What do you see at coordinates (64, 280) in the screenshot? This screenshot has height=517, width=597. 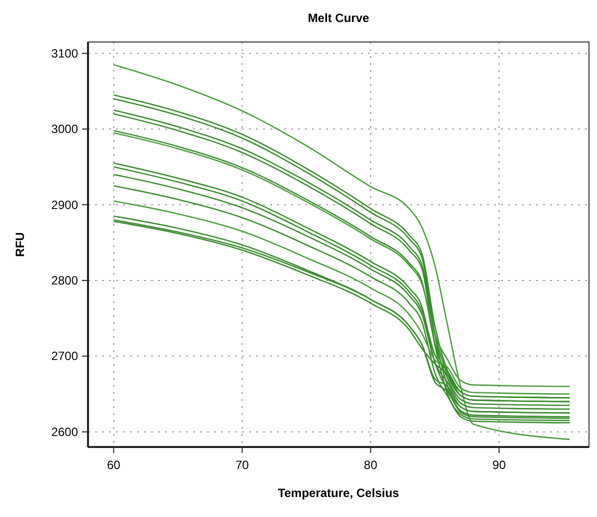 I see `y-tick-label: 2800` at bounding box center [64, 280].